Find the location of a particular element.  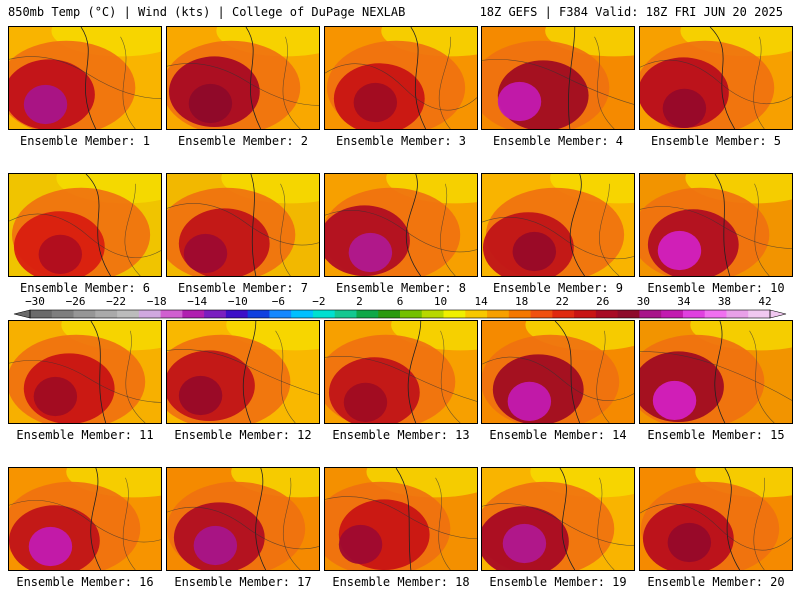

member-label: Ensemble Member: 14 is located at coordinates (558, 435).